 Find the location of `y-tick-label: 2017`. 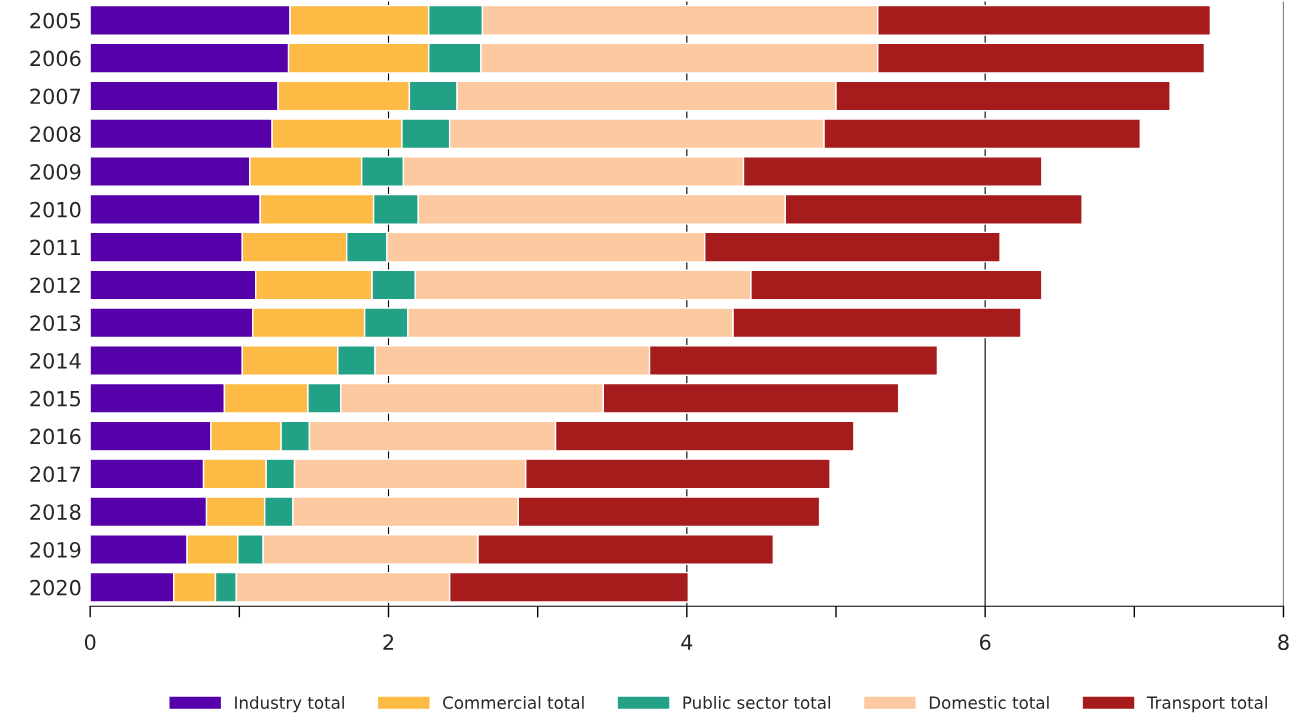

y-tick-label: 2017 is located at coordinates (55, 474).